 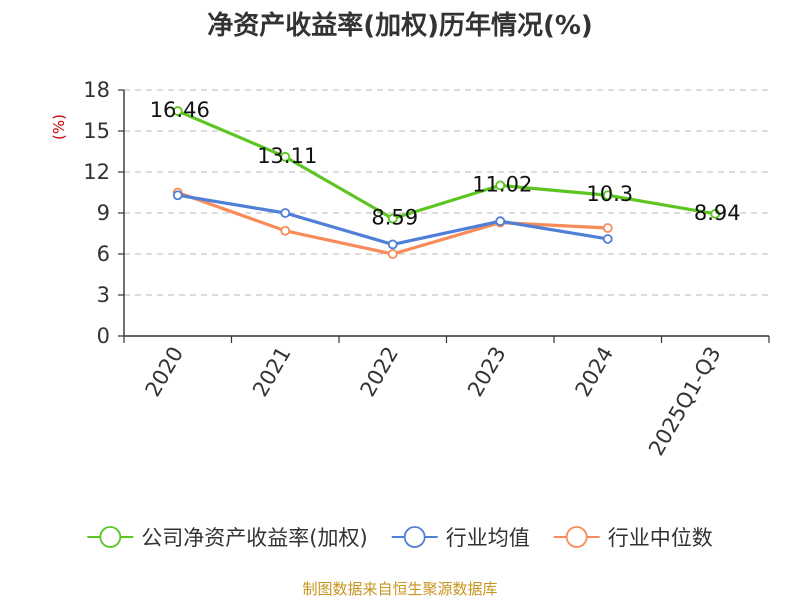 I want to click on y-axis-label: (%), so click(x=59, y=127).